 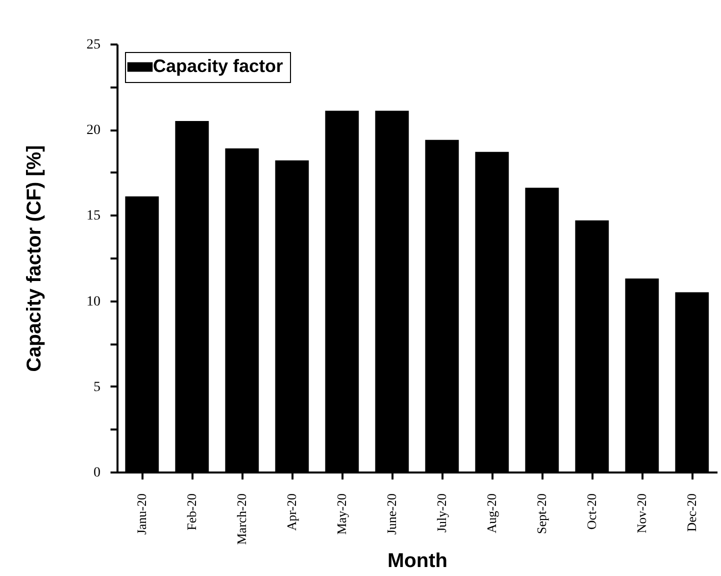 What do you see at coordinates (93, 302) in the screenshot?
I see `y-tick-label: 10` at bounding box center [93, 302].